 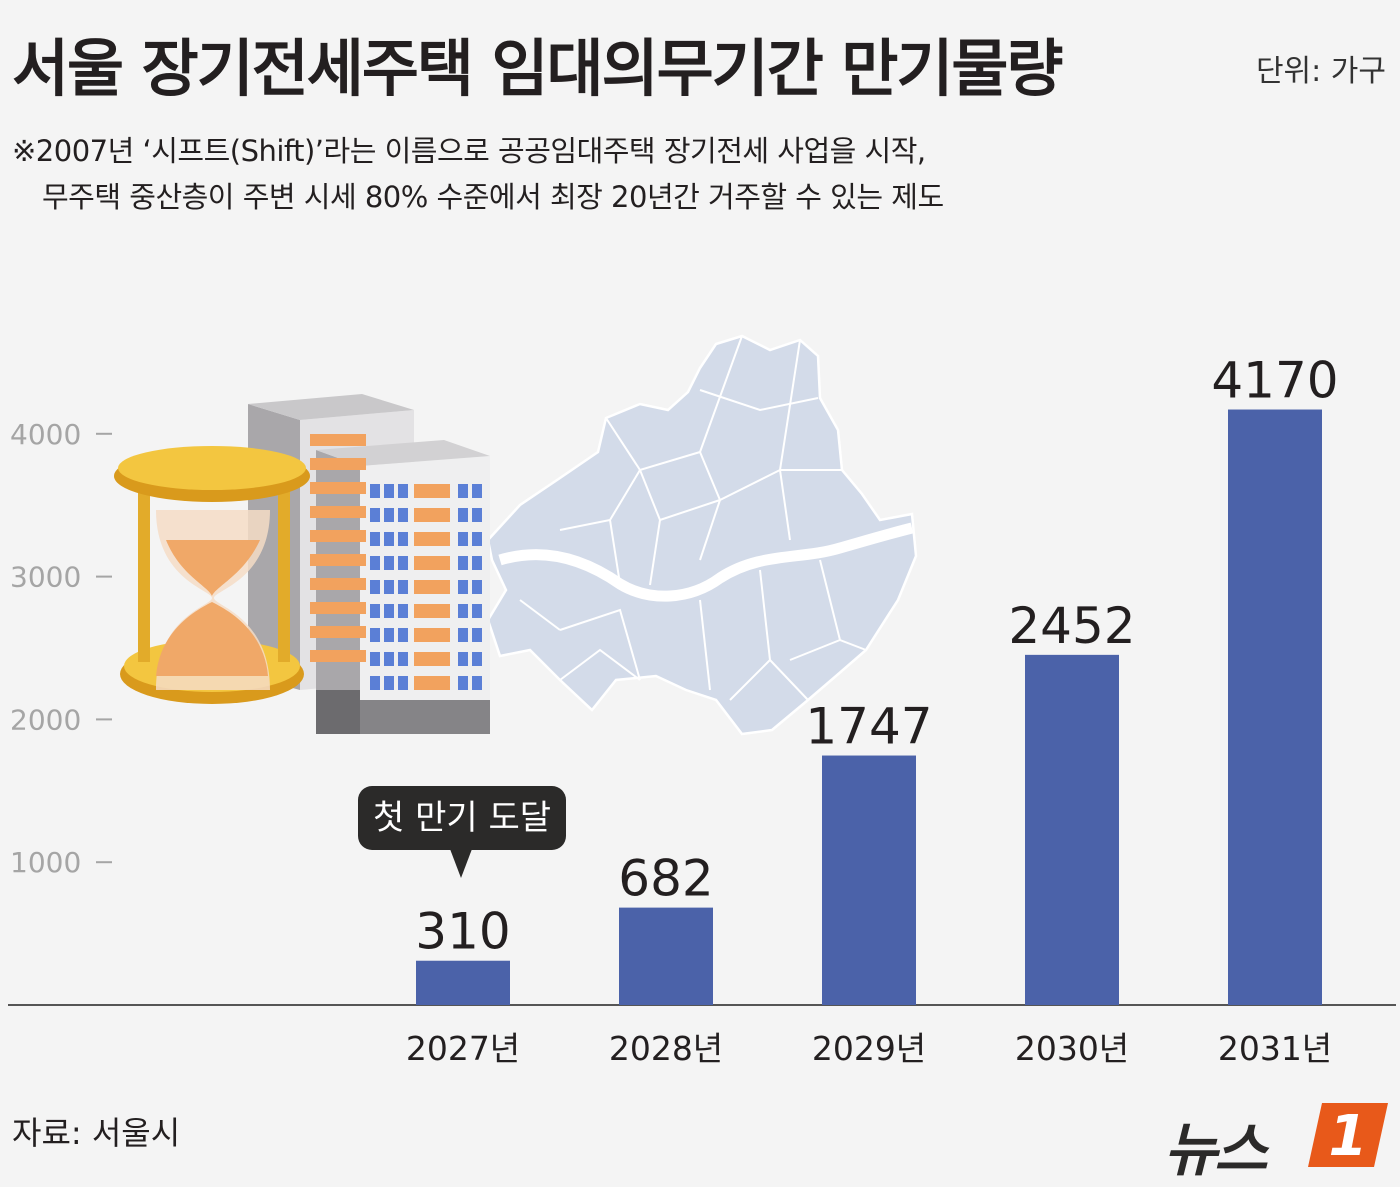 I want to click on y-tick-label: 3000, so click(x=45, y=577).